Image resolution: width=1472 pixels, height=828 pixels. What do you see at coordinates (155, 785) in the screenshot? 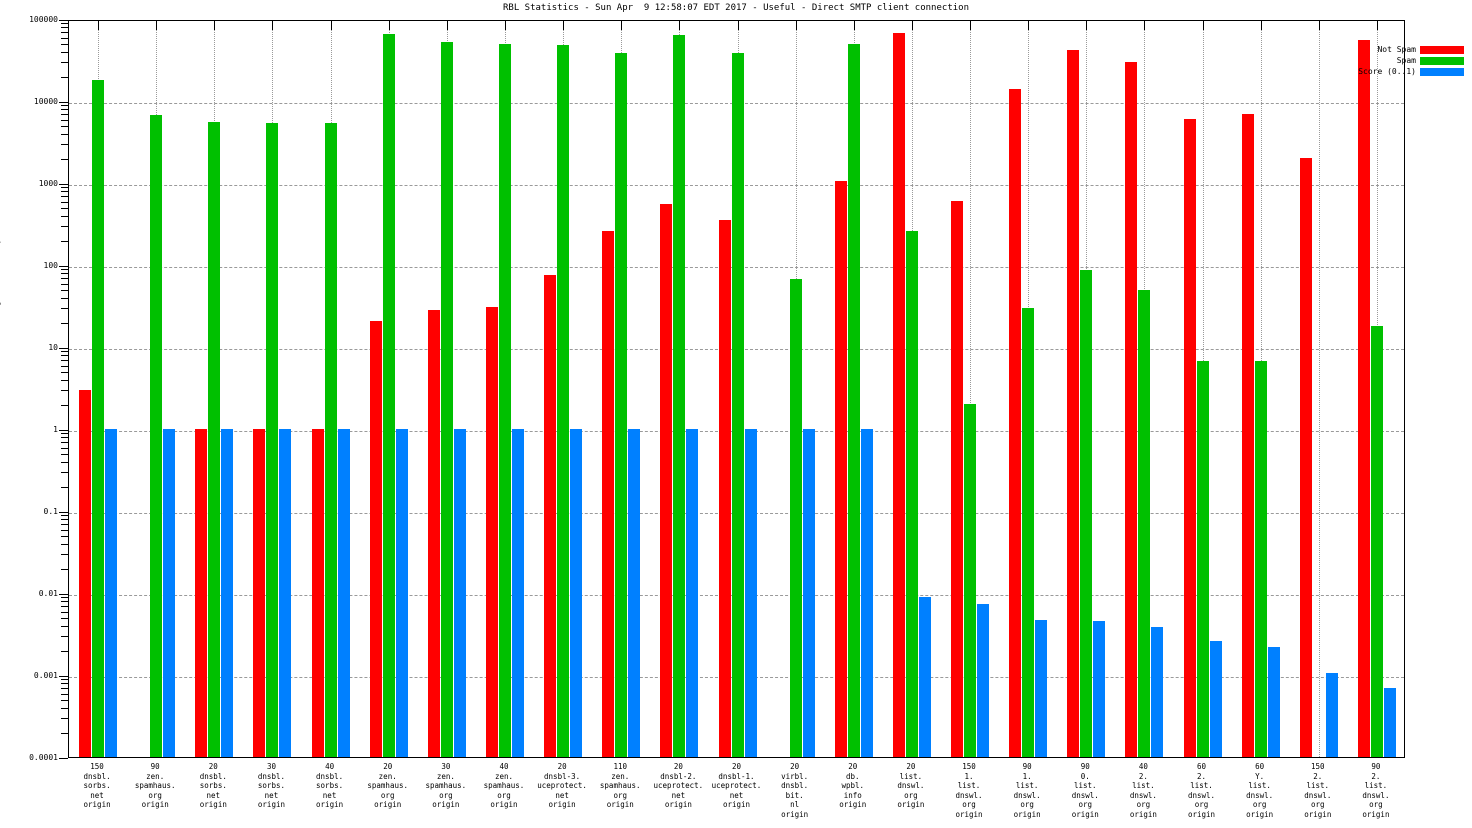
I see `x-axis-tick-label: 90 zen. spamhaus. org origin` at bounding box center [155, 785].